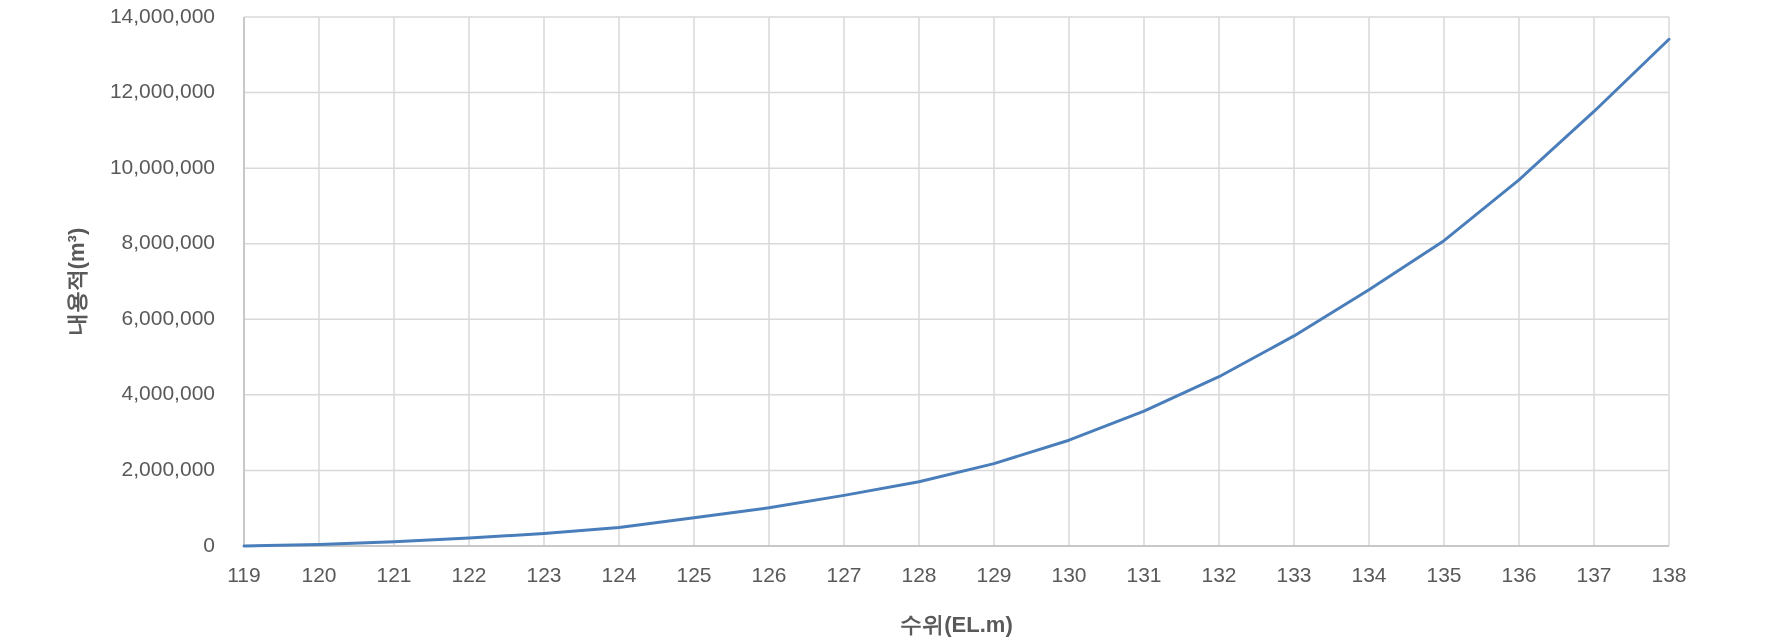  Describe the element at coordinates (1594, 574) in the screenshot. I see `x-tick-label: 137` at that location.